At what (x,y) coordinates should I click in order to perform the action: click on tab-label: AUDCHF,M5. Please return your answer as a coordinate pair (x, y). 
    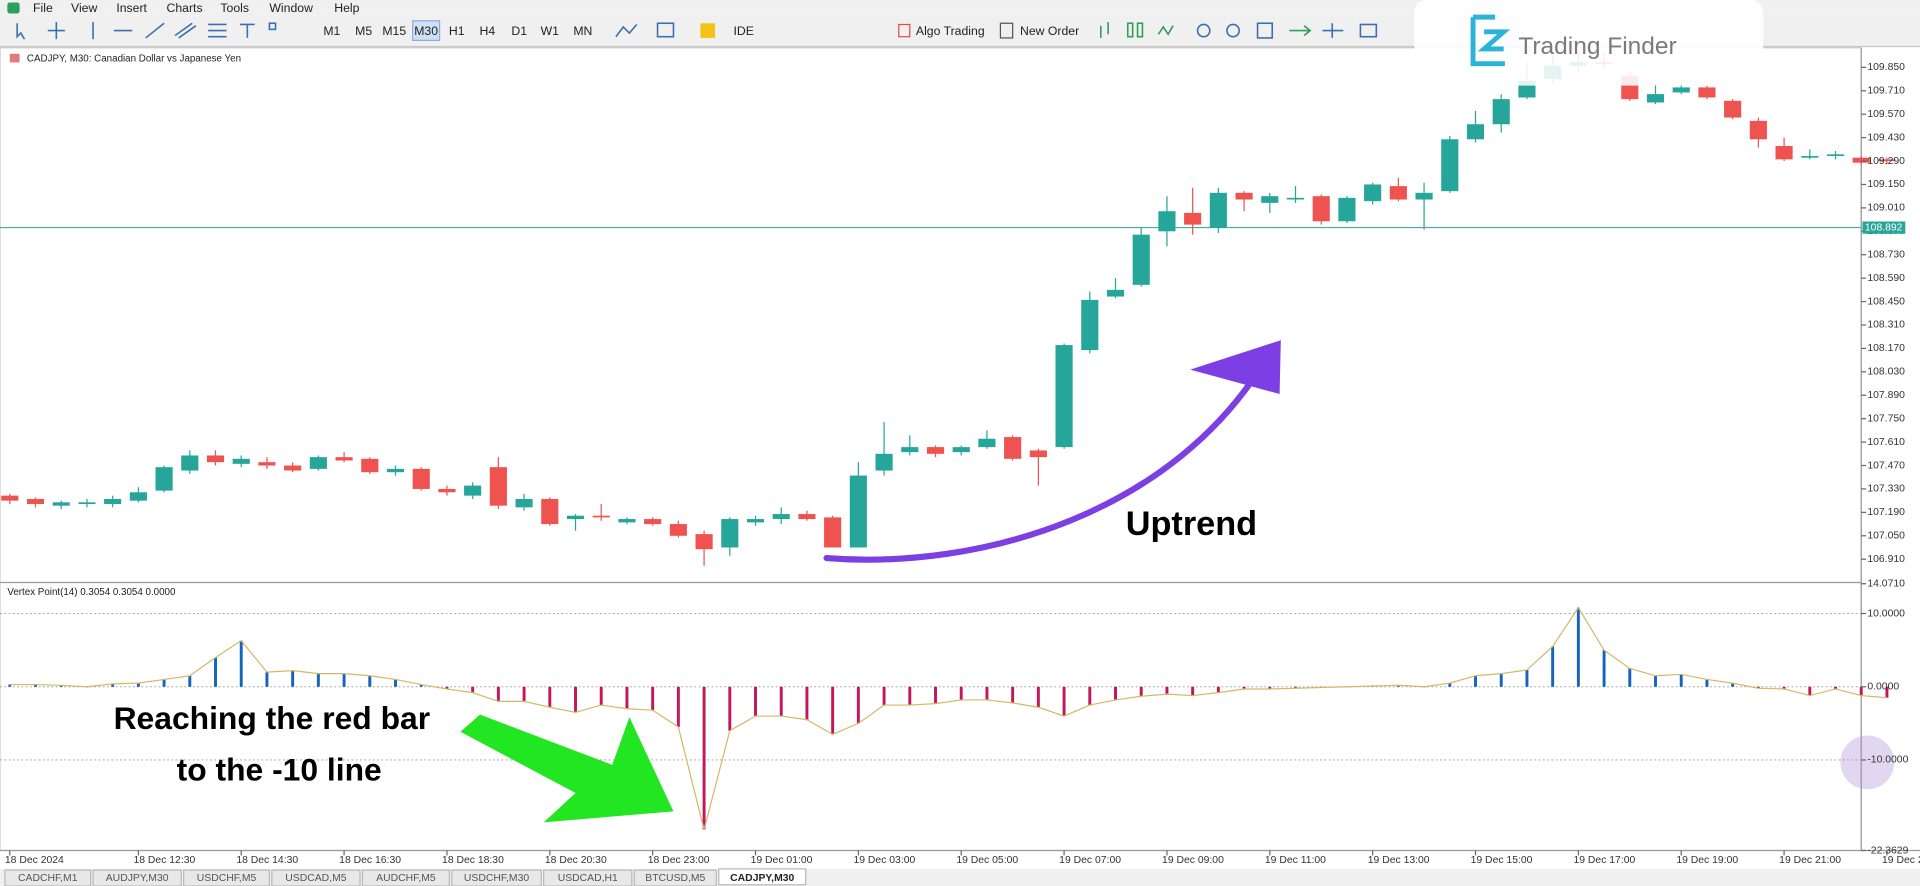
    Looking at the image, I should click on (406, 878).